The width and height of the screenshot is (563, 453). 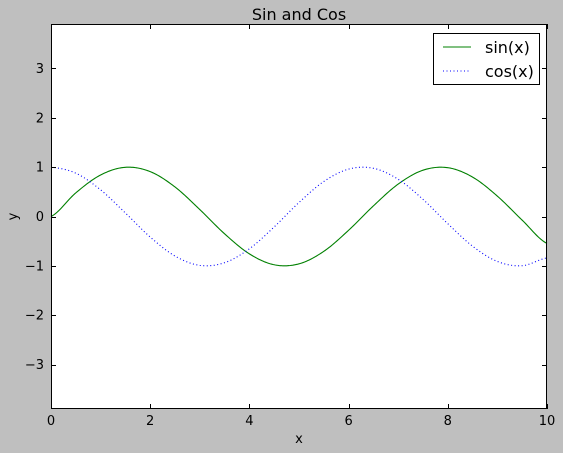 What do you see at coordinates (448, 421) in the screenshot?
I see `x-tick-label: 8` at bounding box center [448, 421].